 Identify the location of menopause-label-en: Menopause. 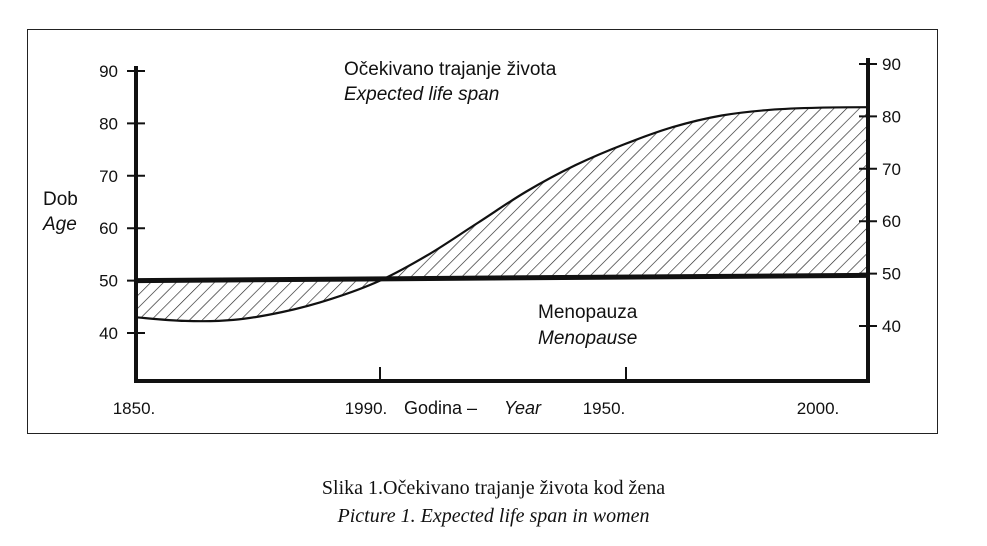
(587, 338).